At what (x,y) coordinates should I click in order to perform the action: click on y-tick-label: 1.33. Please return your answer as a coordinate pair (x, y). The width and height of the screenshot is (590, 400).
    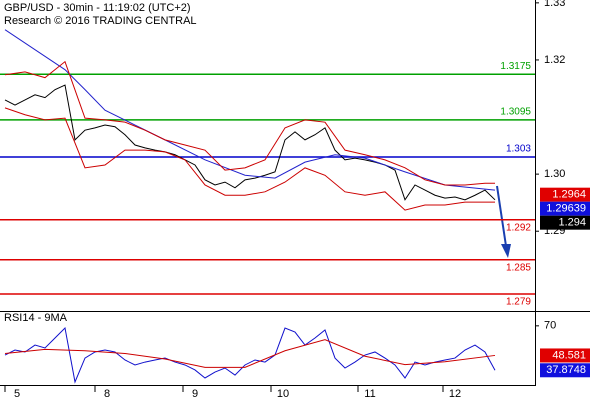
    Looking at the image, I should click on (554, 4).